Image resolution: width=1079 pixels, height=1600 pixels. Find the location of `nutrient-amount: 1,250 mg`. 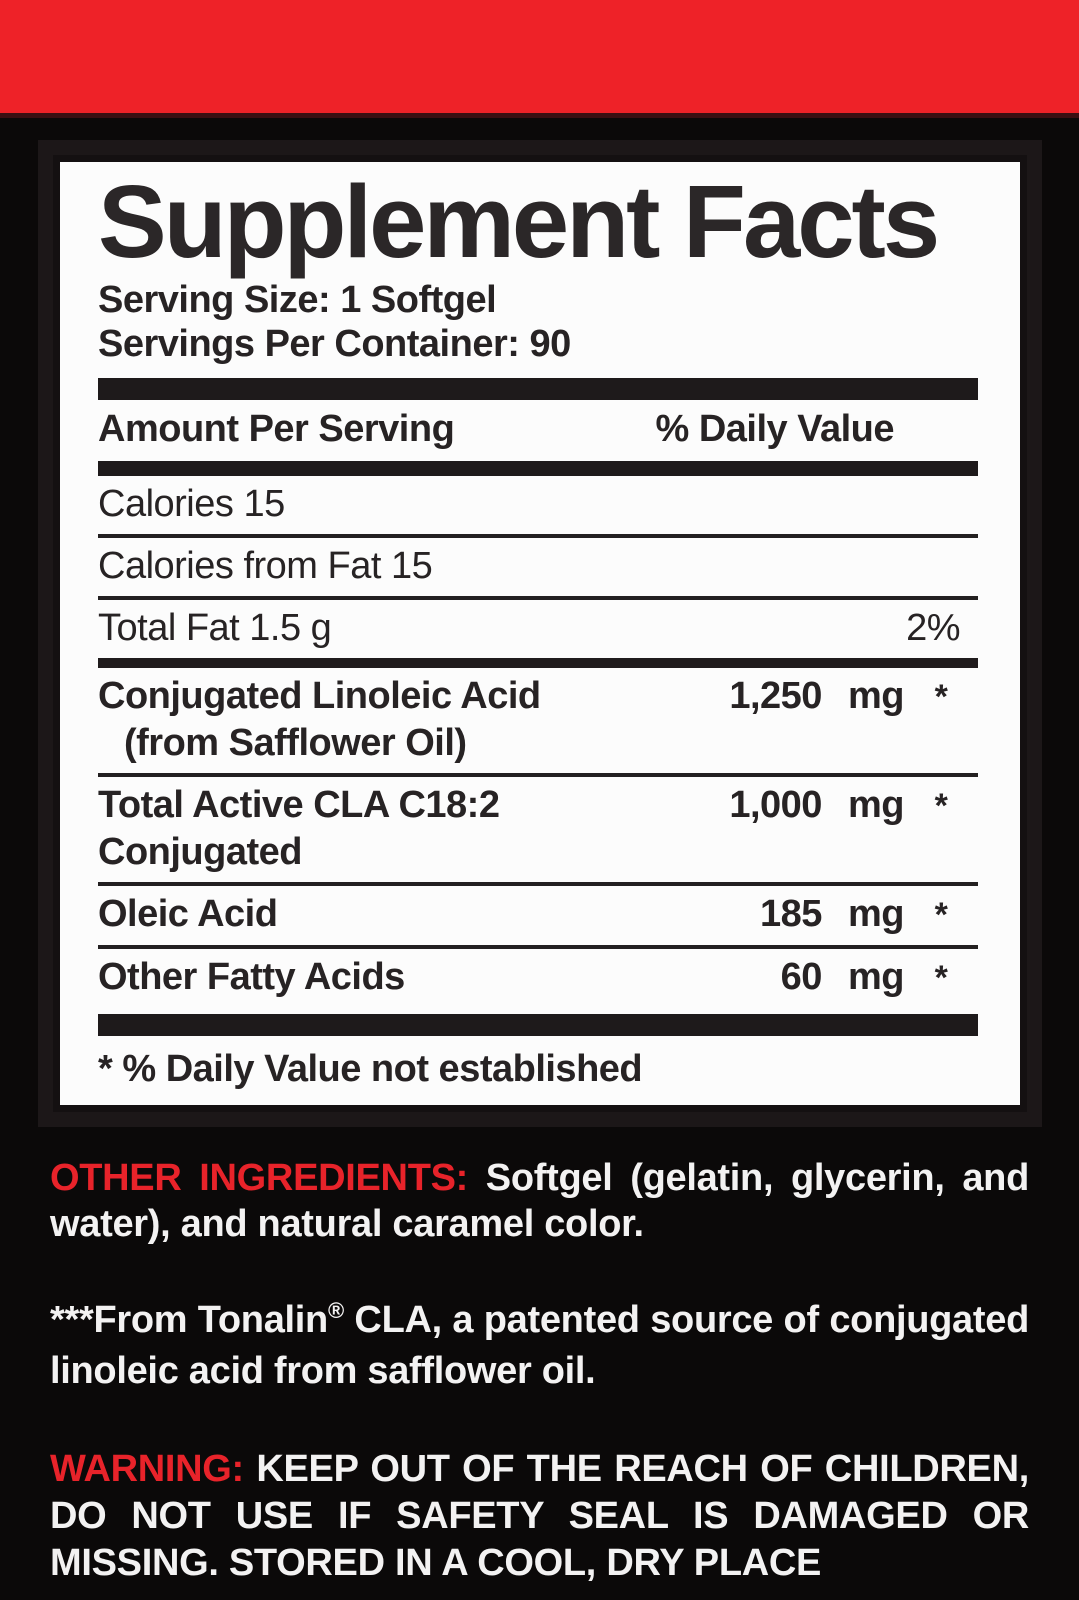

nutrient-amount: 1,250 mg is located at coordinates (816, 696).